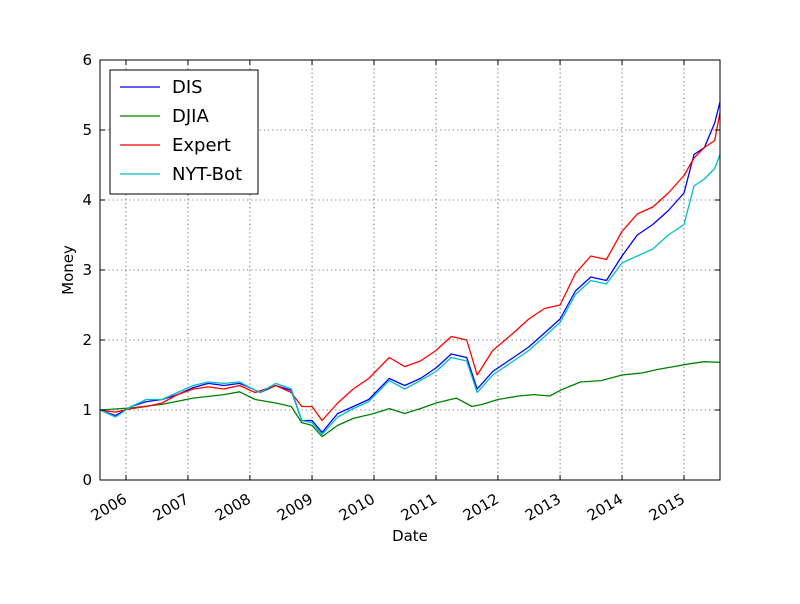 This screenshot has height=604, width=800. What do you see at coordinates (109, 507) in the screenshot?
I see `x-tick-label: 2006` at bounding box center [109, 507].